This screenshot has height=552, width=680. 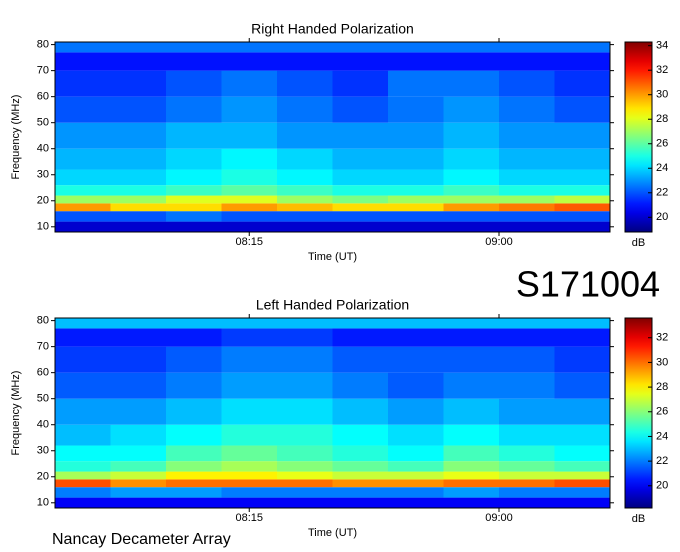 What do you see at coordinates (16, 137) in the screenshot?
I see `y-axis-label: Frequency (MHz)` at bounding box center [16, 137].